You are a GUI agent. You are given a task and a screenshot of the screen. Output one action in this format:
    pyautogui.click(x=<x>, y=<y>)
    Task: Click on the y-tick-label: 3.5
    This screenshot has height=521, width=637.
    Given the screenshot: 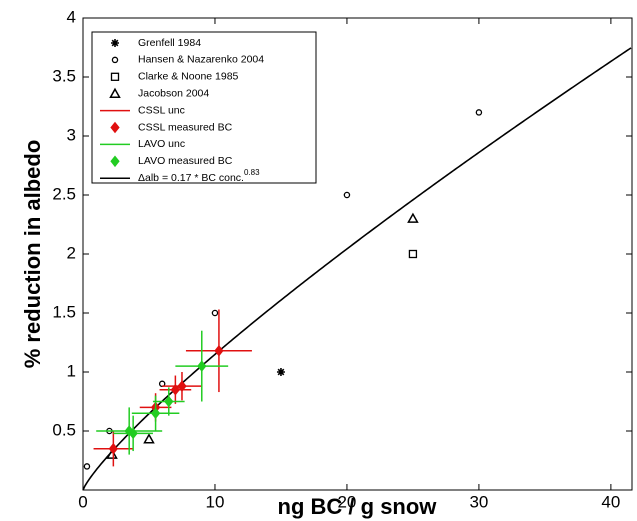 What is the action you would take?
    pyautogui.click(x=64, y=75)
    